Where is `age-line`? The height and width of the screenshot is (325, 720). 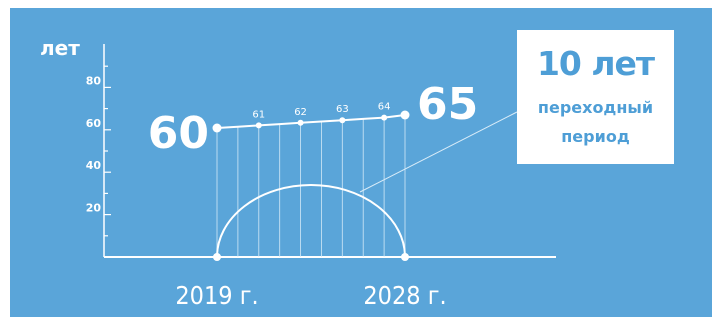
age-line is located at coordinates (311, 121).